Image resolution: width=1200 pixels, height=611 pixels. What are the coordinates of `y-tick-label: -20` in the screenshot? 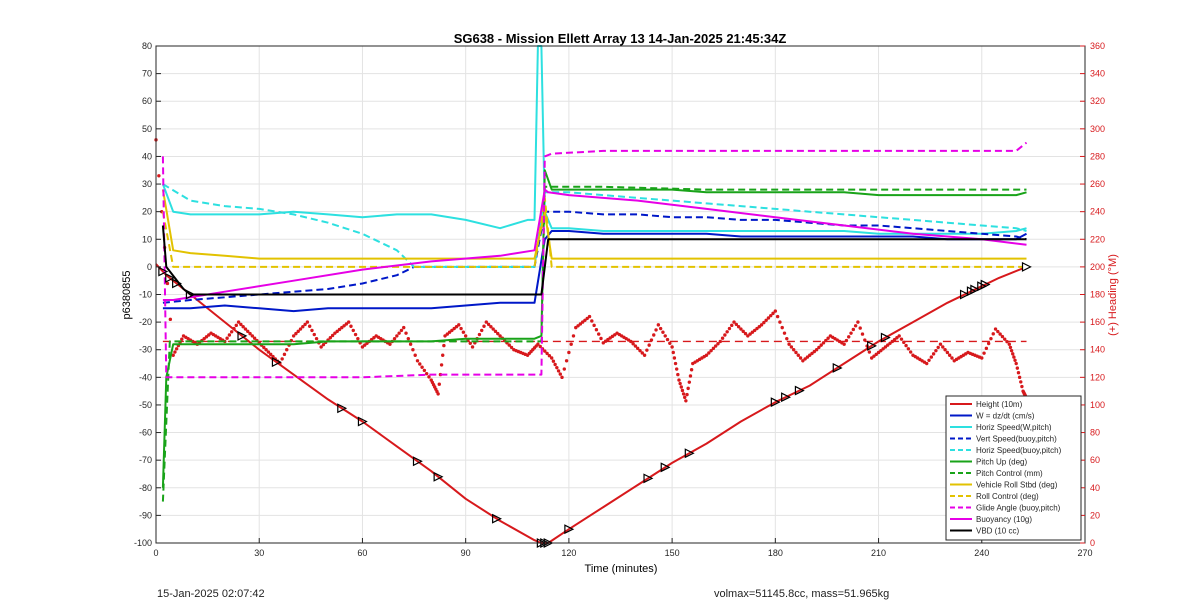 It's located at (145, 322).